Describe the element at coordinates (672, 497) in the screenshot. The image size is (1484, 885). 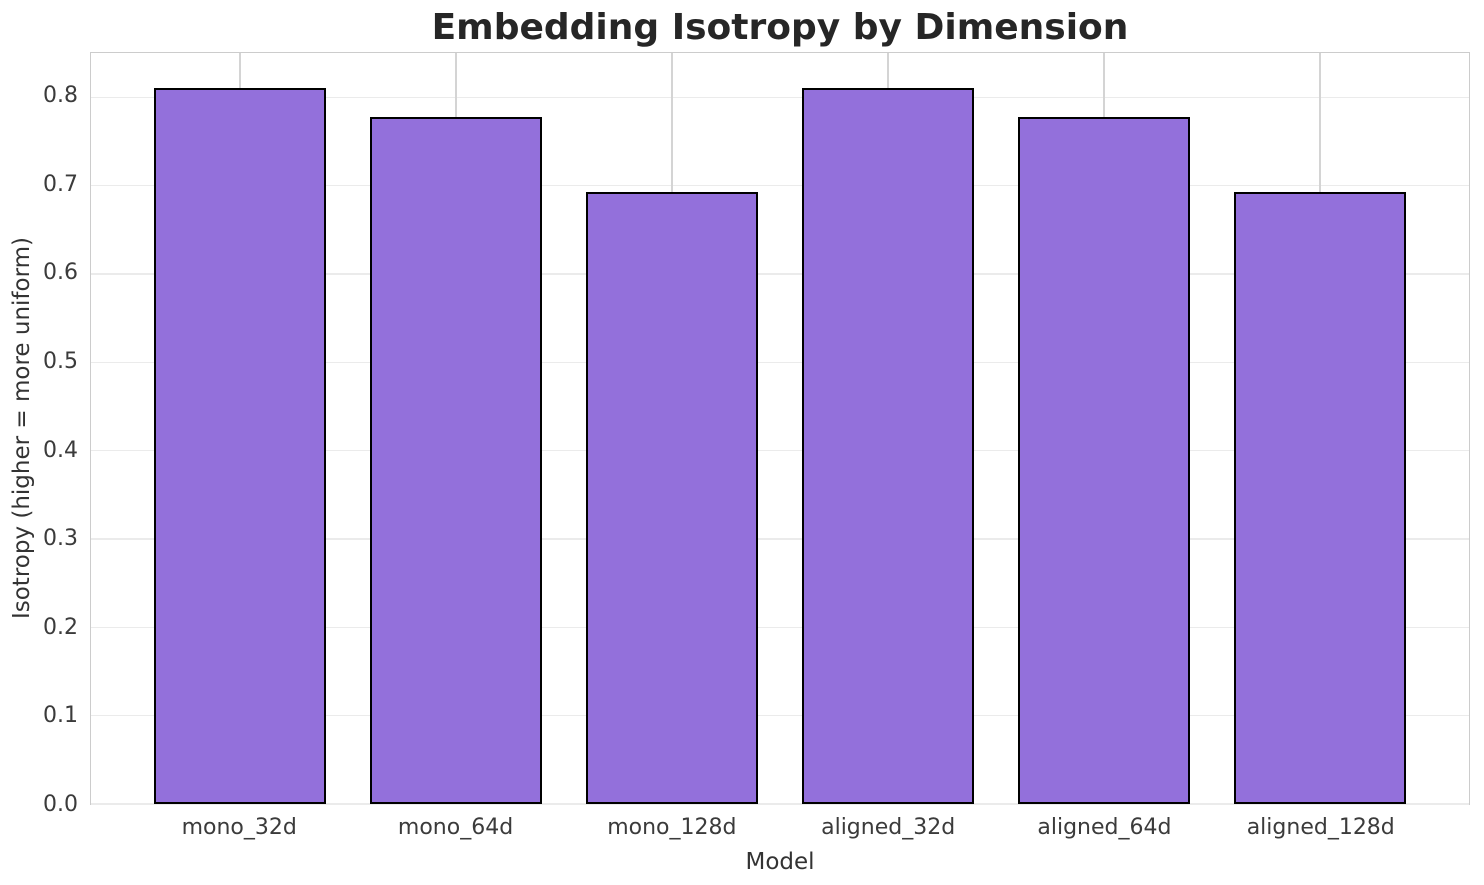
I see `bar-mono_128d` at that location.